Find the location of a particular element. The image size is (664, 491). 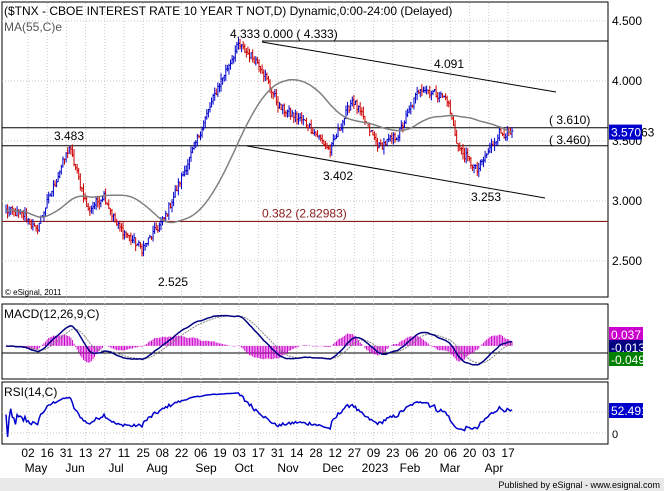

macd-signal-line is located at coordinates (259, 339).